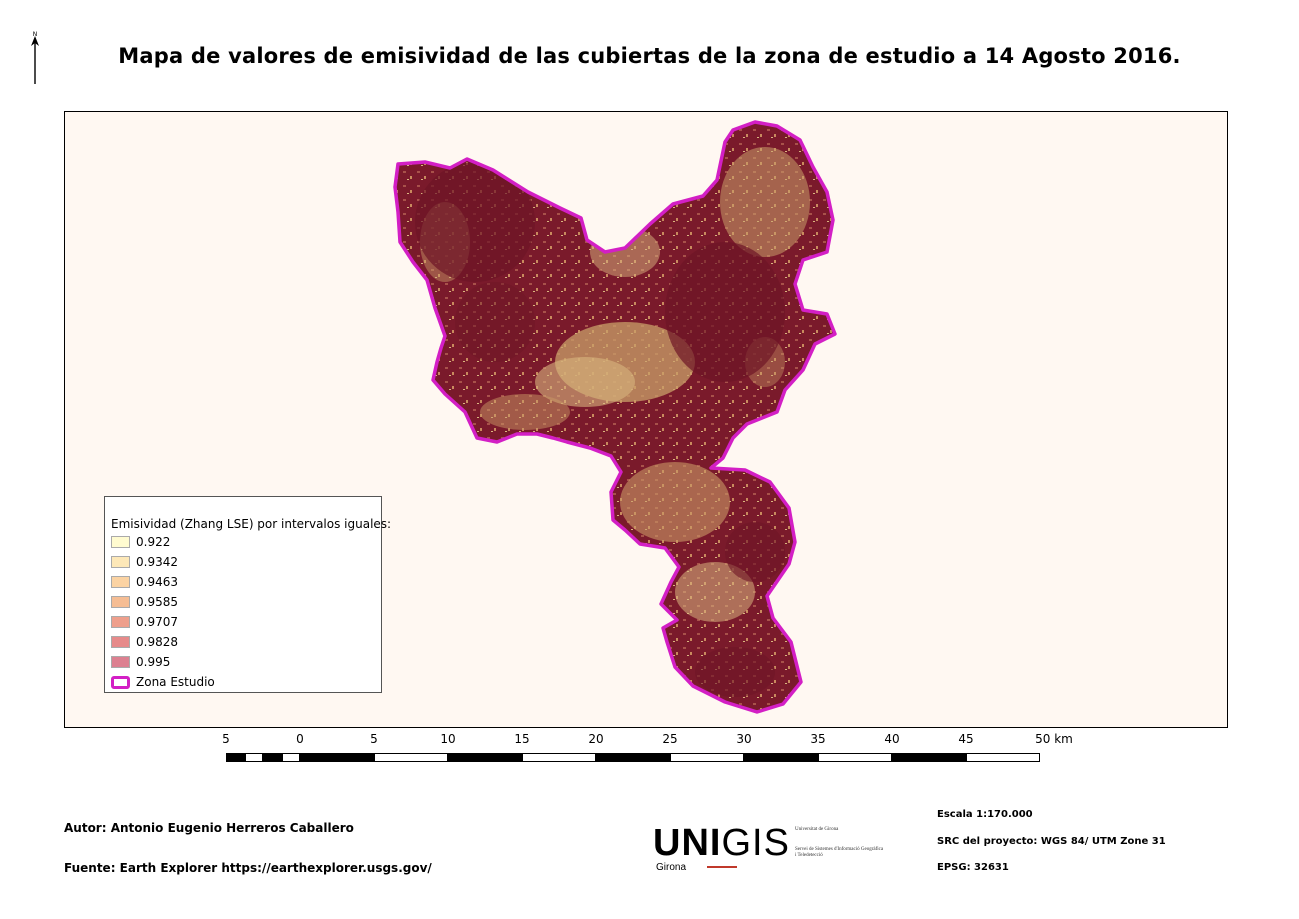 This screenshot has height=919, width=1299. What do you see at coordinates (157, 562) in the screenshot?
I see `legend-item-label: 0.9342` at bounding box center [157, 562].